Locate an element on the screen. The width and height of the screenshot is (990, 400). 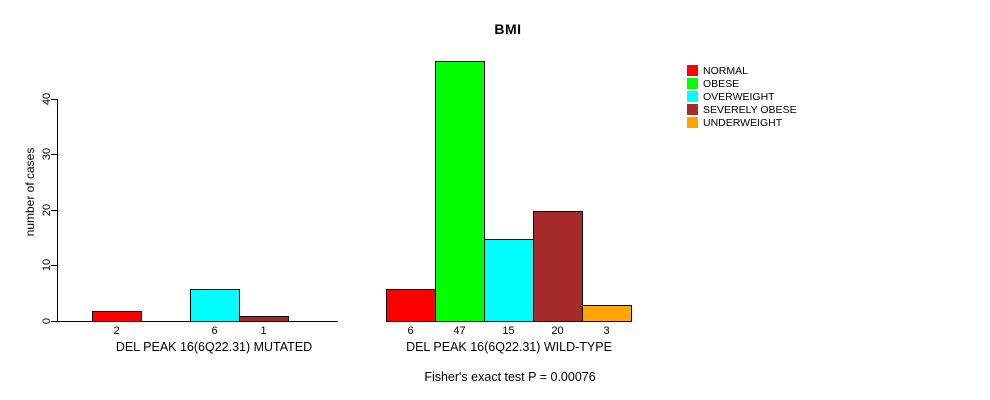
legend-item: SEVERELY OBESE is located at coordinates (742, 109).